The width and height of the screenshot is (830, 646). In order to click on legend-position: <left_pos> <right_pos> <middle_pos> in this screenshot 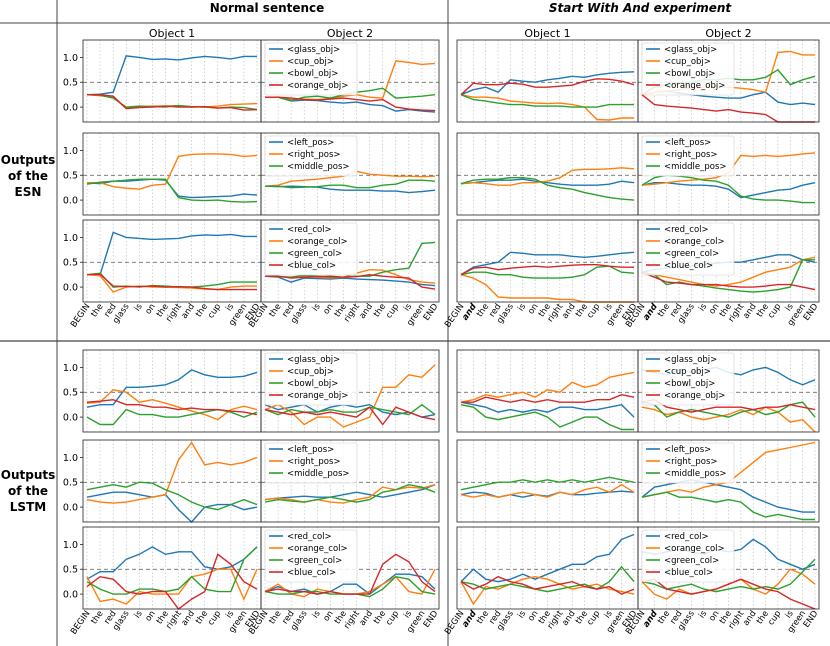, I will do `click(688, 463)`.